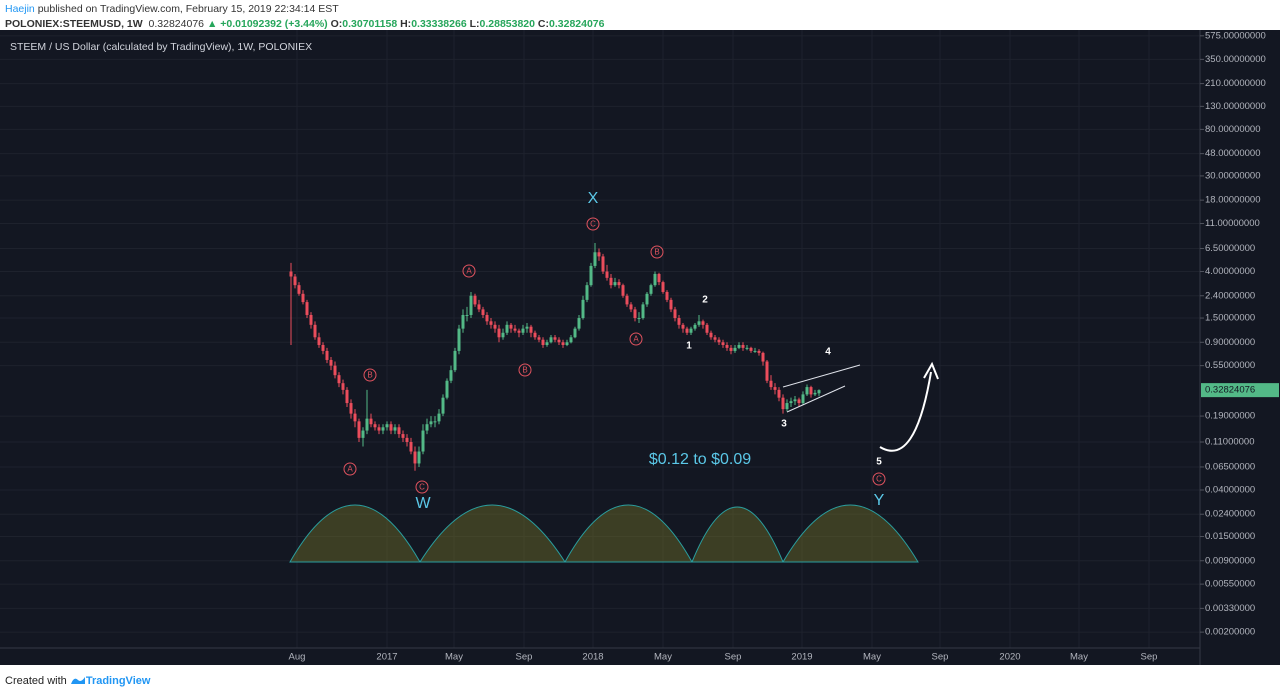  Describe the element at coordinates (350, 469) in the screenshot. I see `wave-letter: A` at that location.